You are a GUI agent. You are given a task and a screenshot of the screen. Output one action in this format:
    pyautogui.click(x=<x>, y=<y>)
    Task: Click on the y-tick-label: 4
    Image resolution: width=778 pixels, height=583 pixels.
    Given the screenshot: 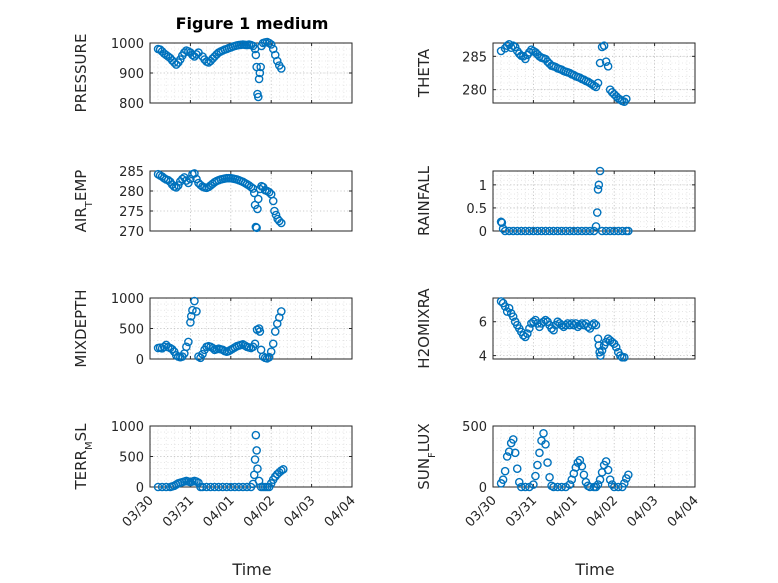 What is the action you would take?
    pyautogui.click(x=483, y=357)
    